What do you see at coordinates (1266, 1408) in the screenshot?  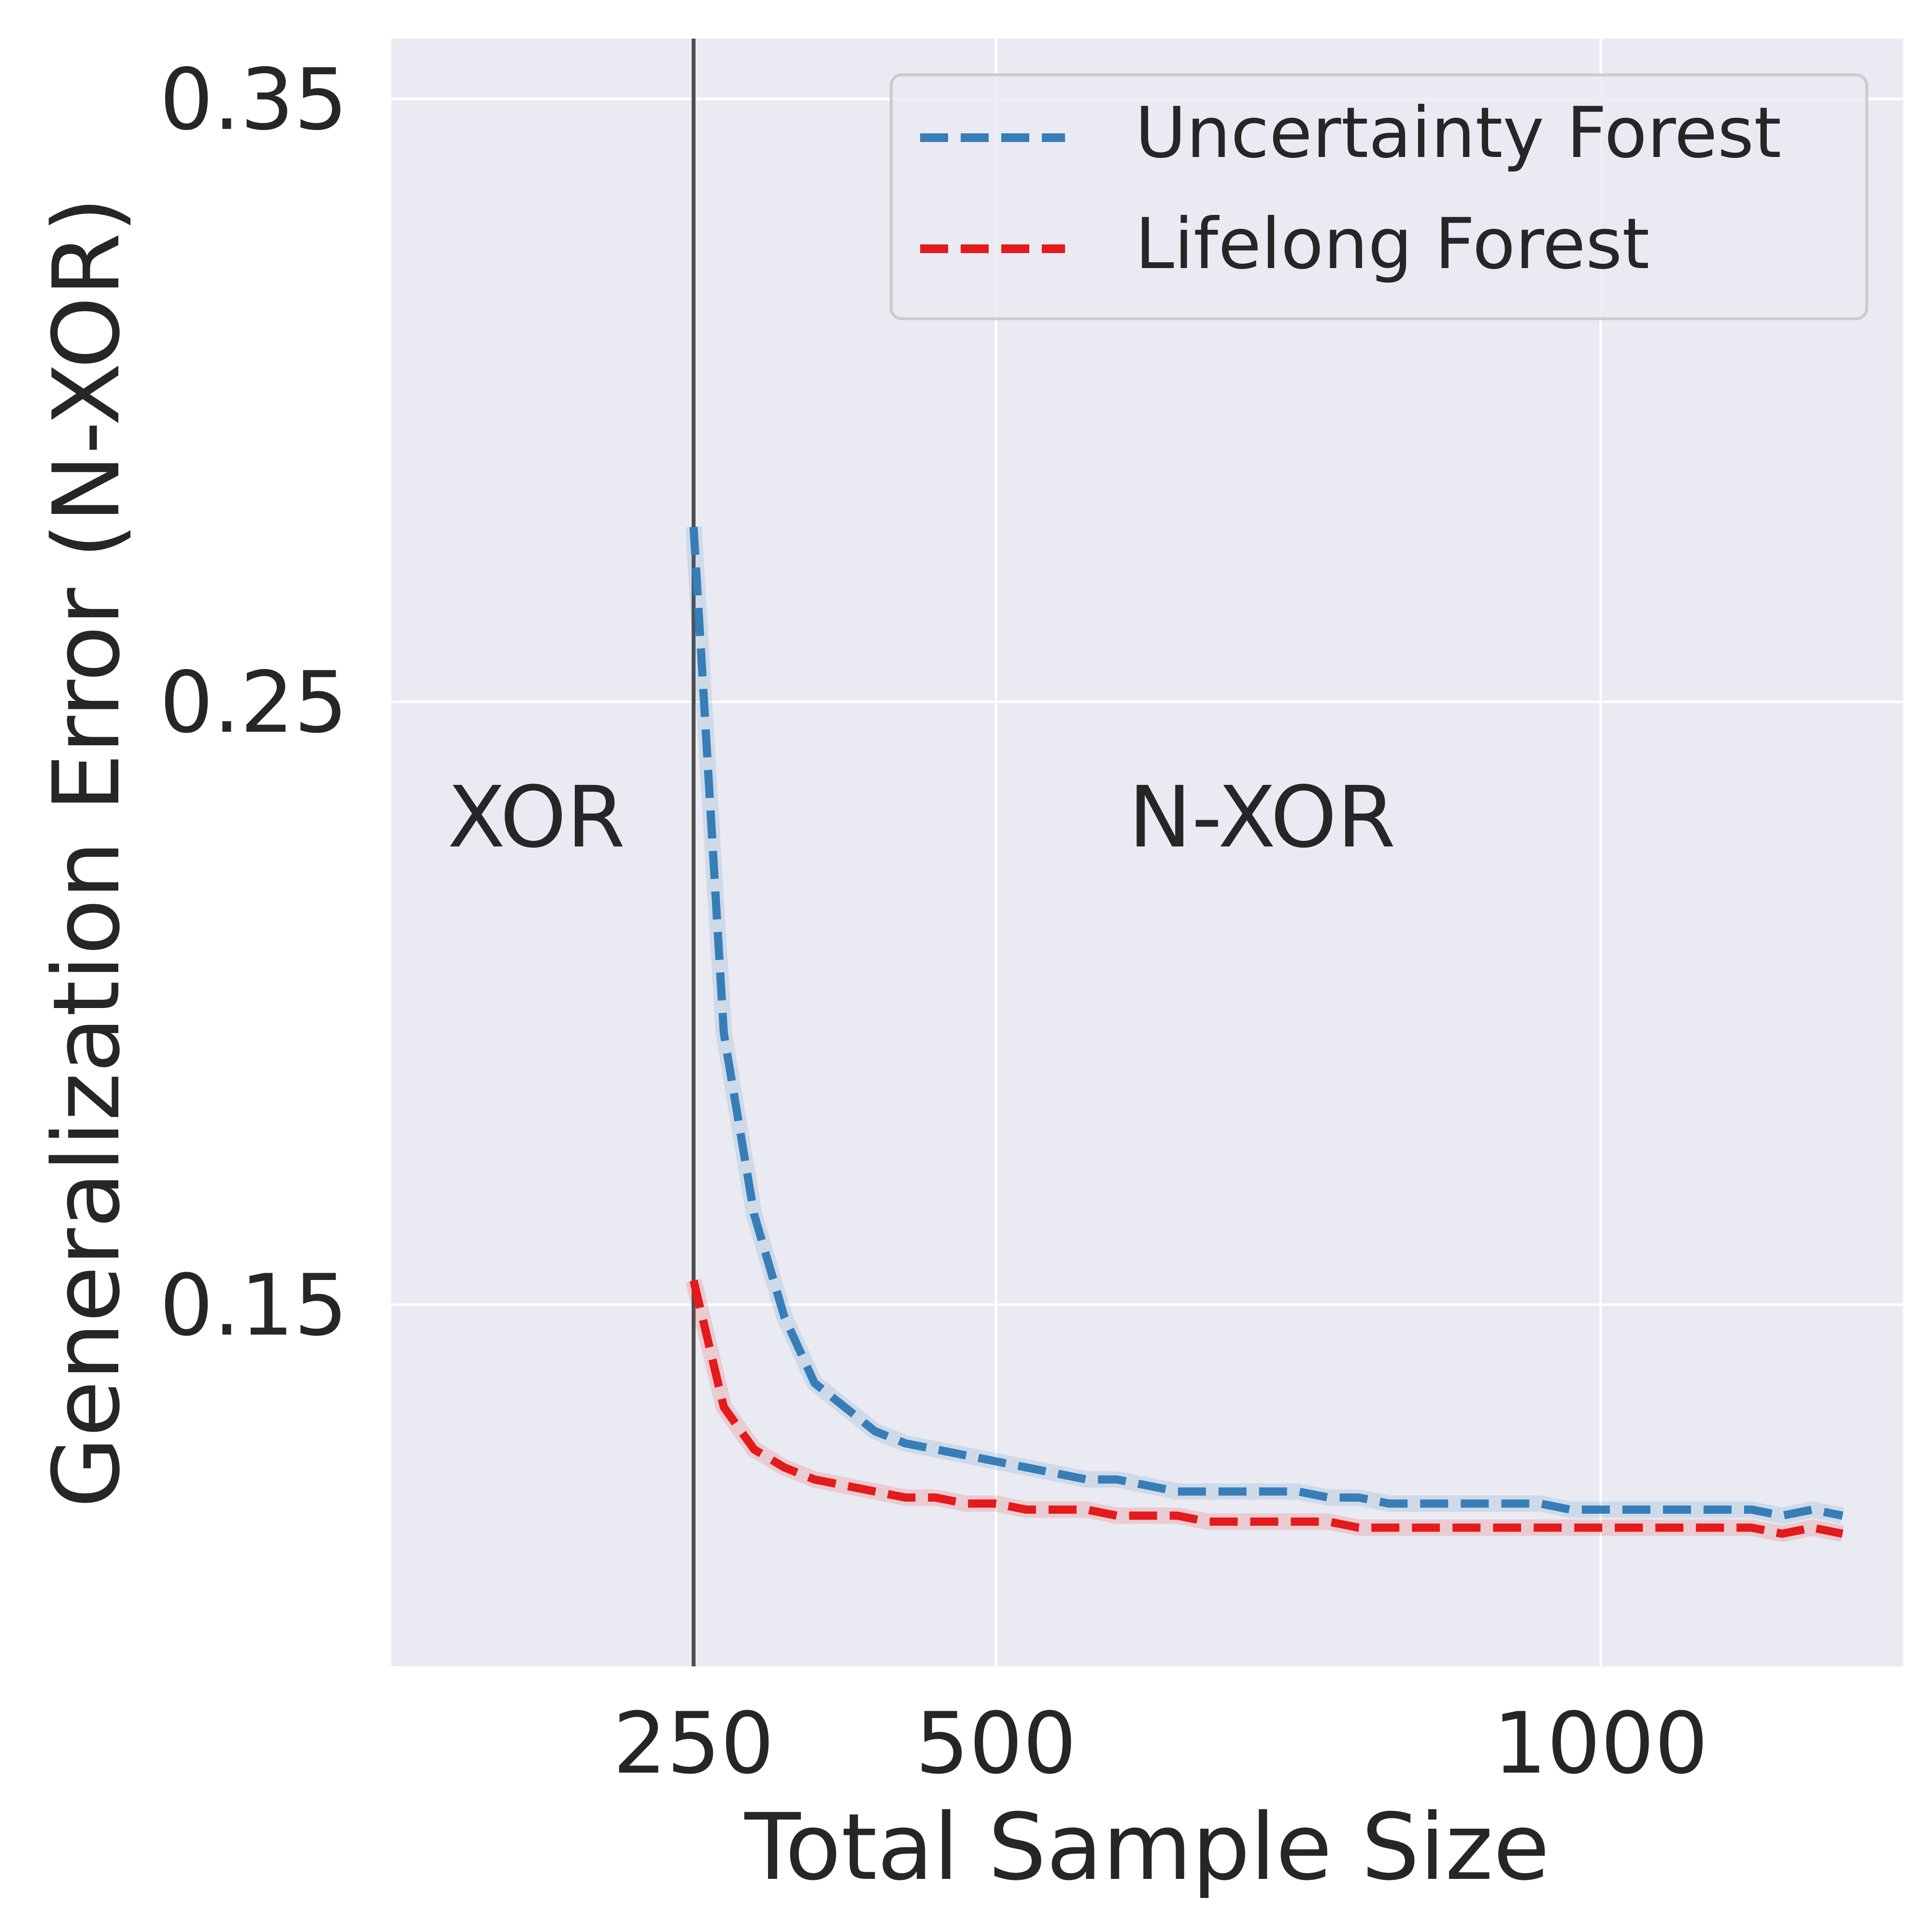 I see `series-line-lifelong-forest` at bounding box center [1266, 1408].